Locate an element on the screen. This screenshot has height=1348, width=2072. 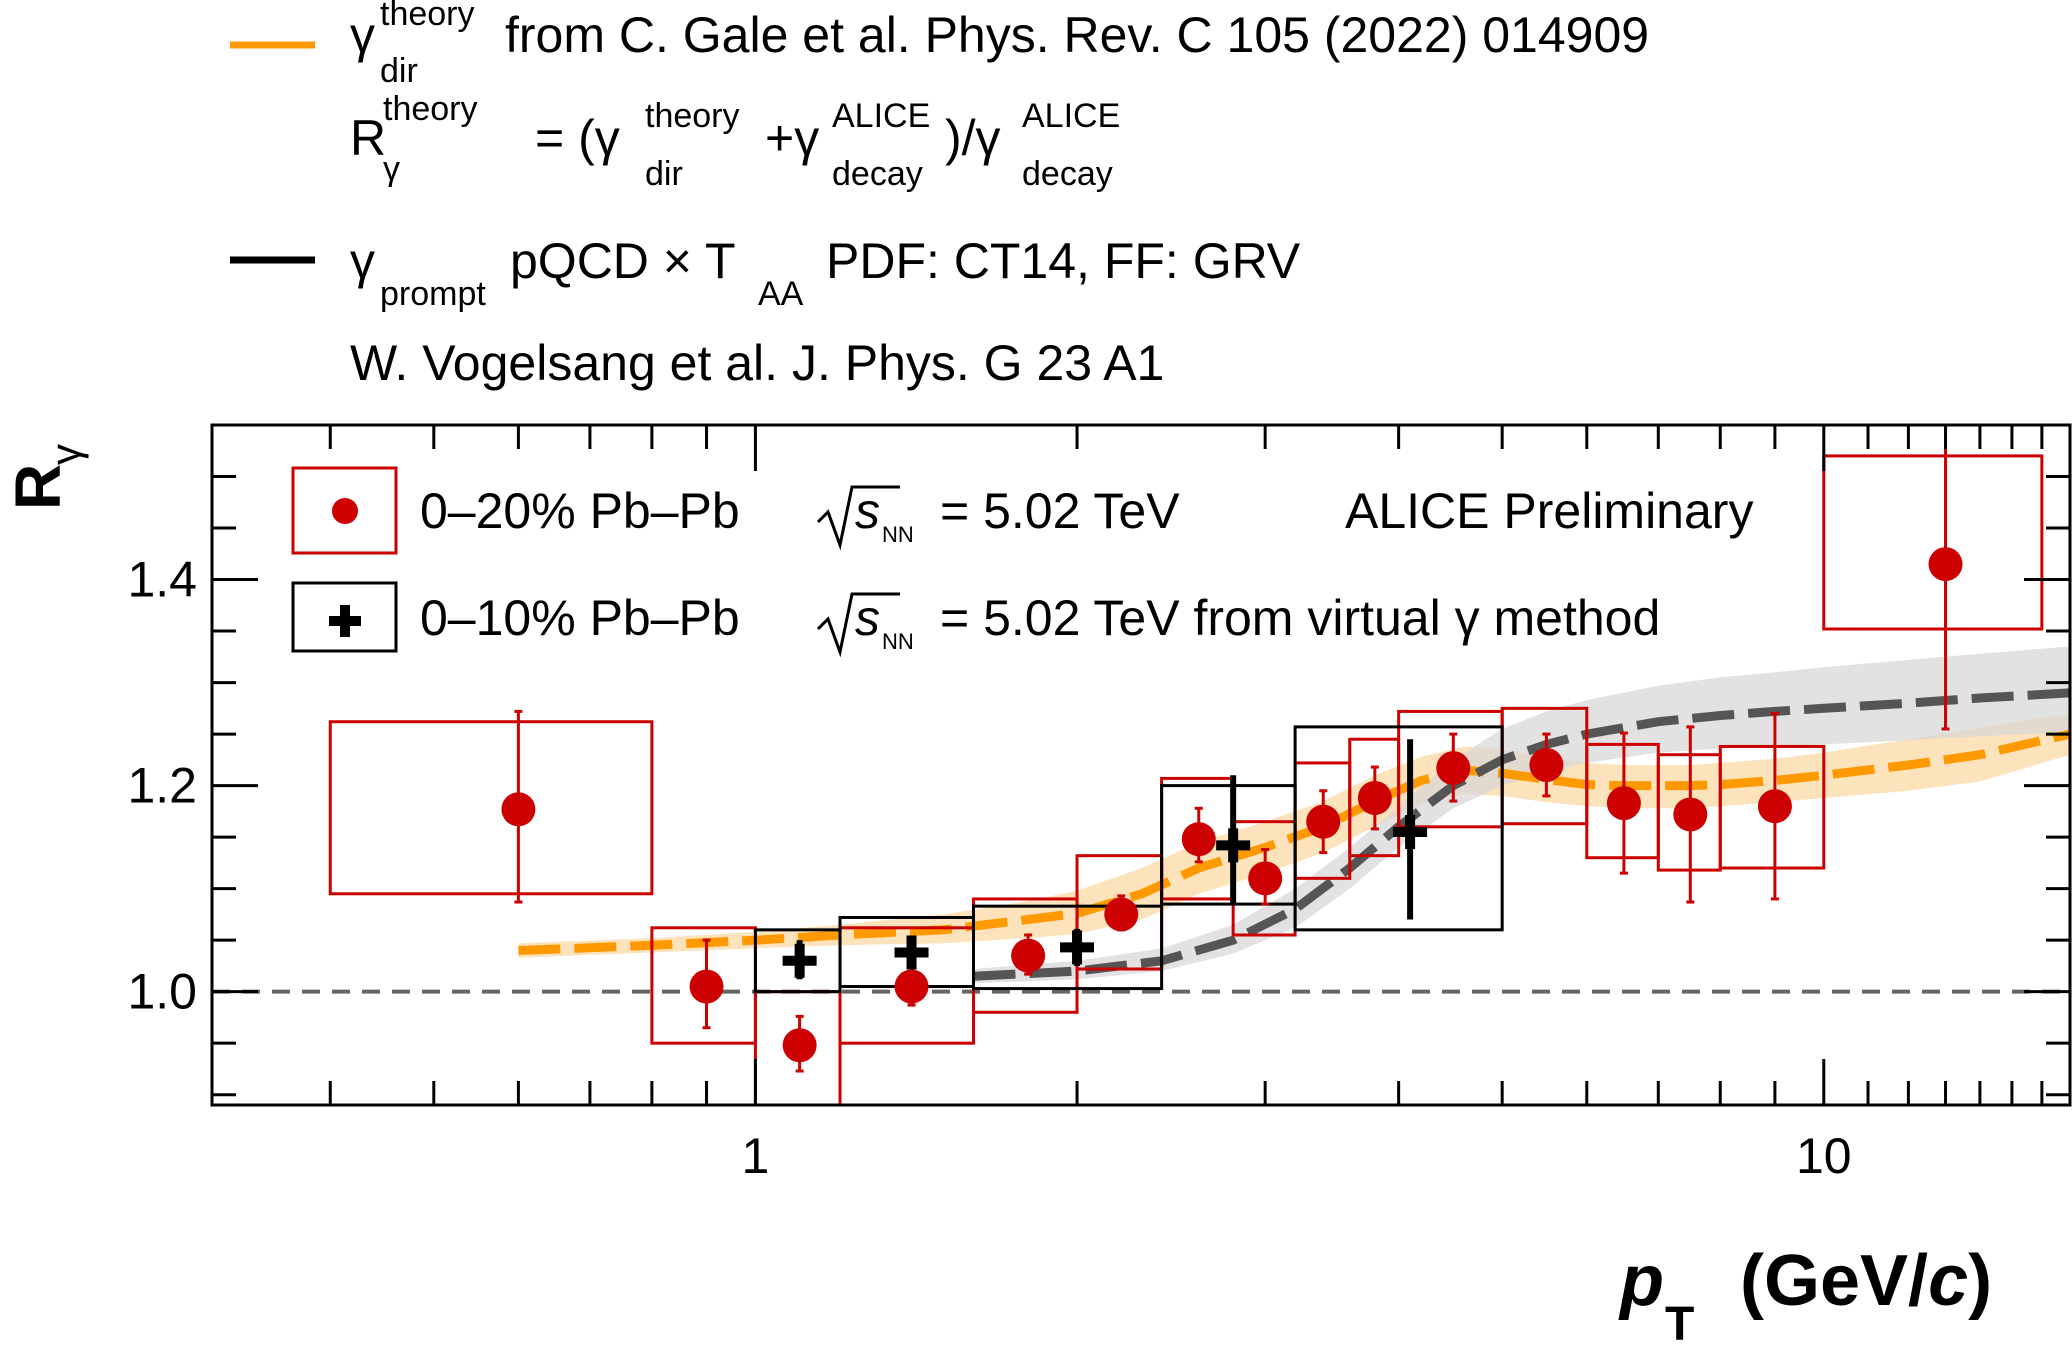
legend-entry2-swatch is located at coordinates (344, 617).